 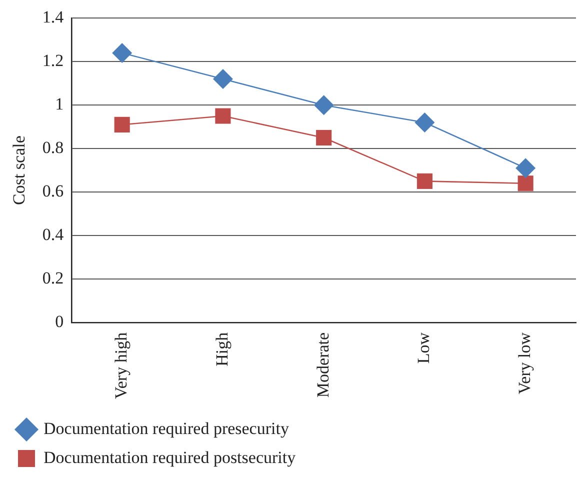 I want to click on y-tick-label: 1.4, so click(x=53, y=17).